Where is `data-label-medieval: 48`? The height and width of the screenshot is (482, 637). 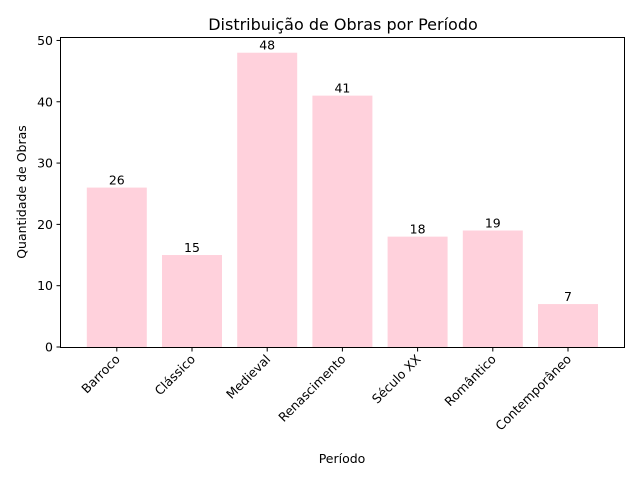 data-label-medieval: 48 is located at coordinates (267, 45).